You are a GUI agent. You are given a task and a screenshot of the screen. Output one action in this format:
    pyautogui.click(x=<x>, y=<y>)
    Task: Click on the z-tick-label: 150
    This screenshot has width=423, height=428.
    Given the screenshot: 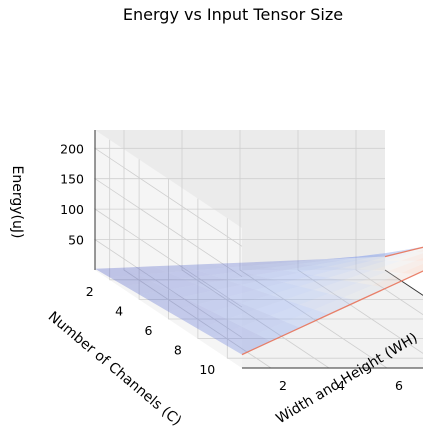 What is the action you would take?
    pyautogui.click(x=72, y=179)
    